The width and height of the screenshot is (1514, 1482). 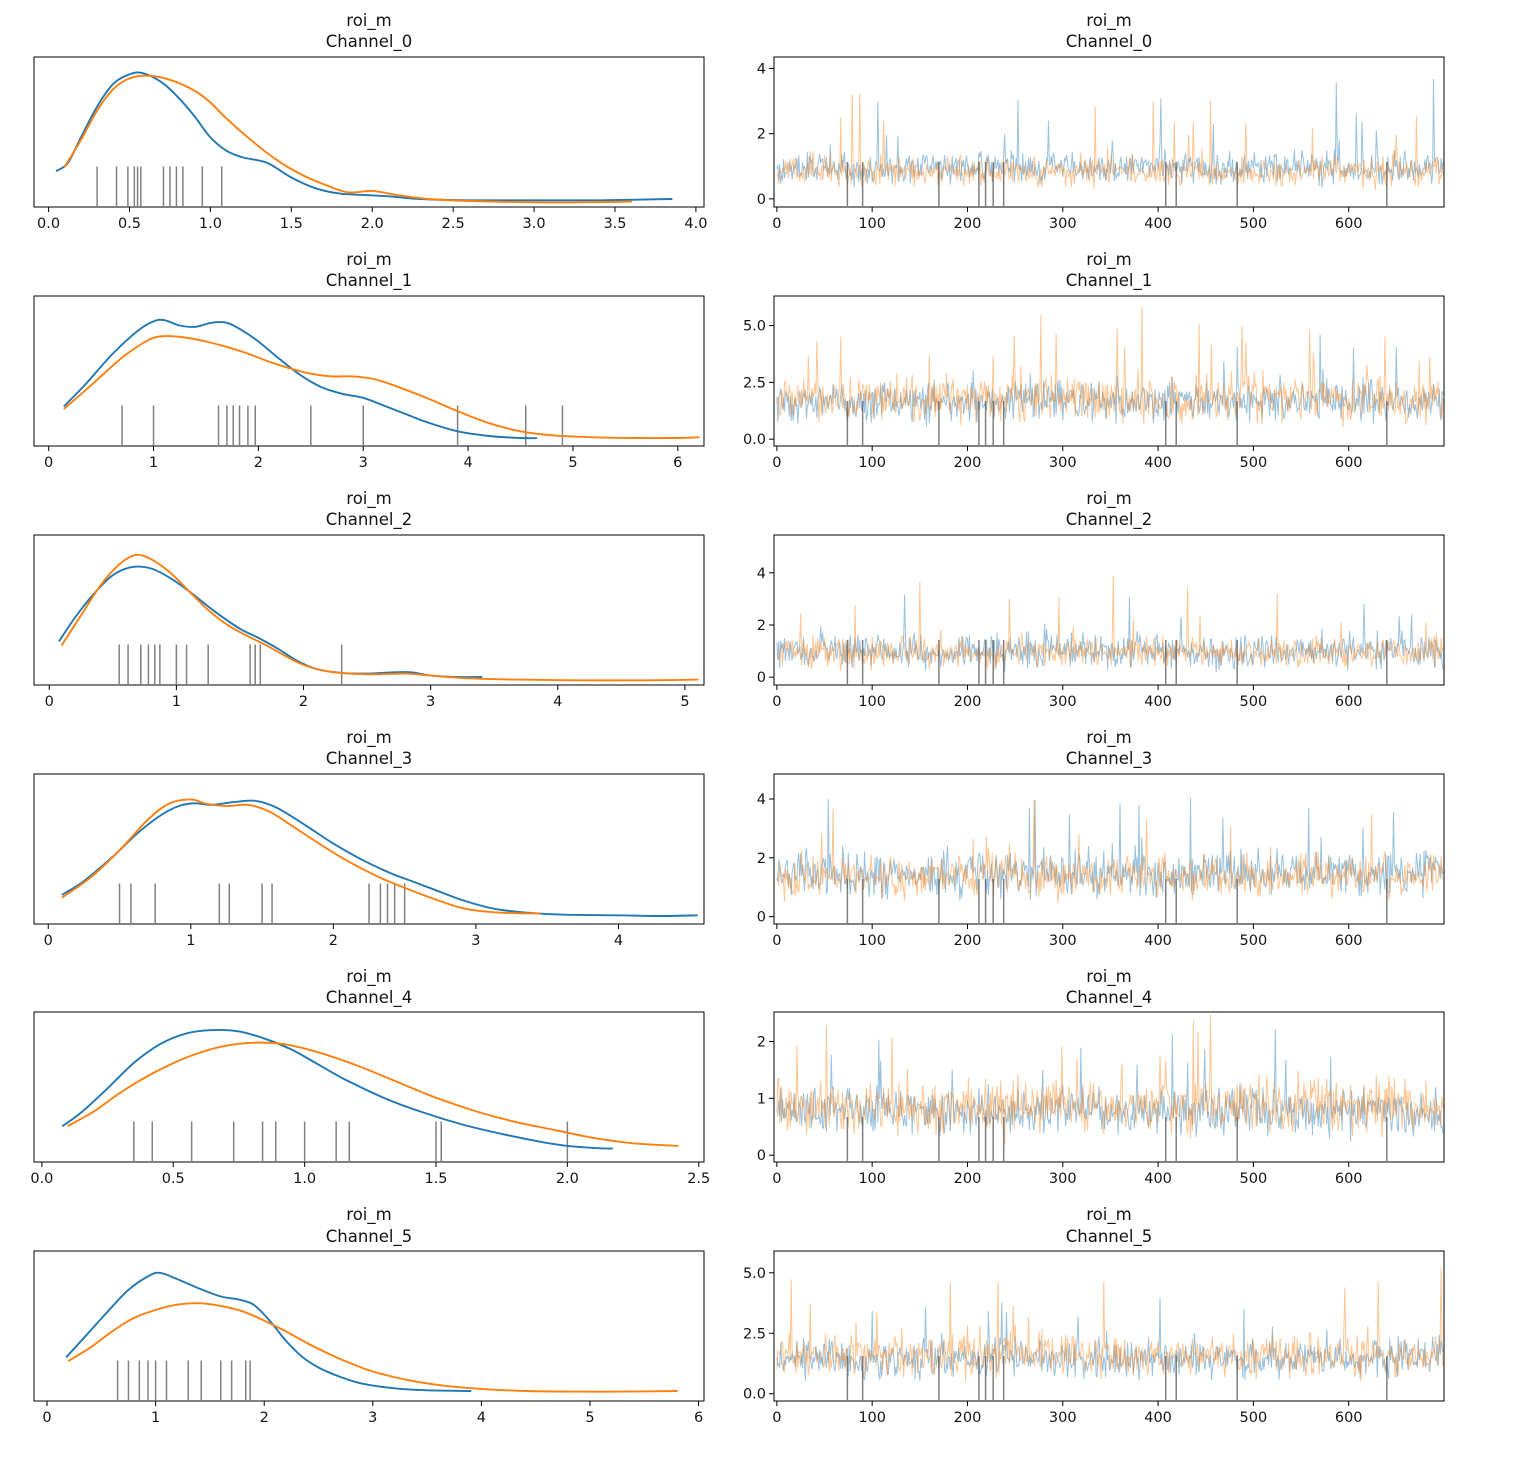 I want to click on x-ticks: 0.0 0.5 1.0 1.5 2.0 2.5 3.0 3.5 4.0, so click(x=372, y=219).